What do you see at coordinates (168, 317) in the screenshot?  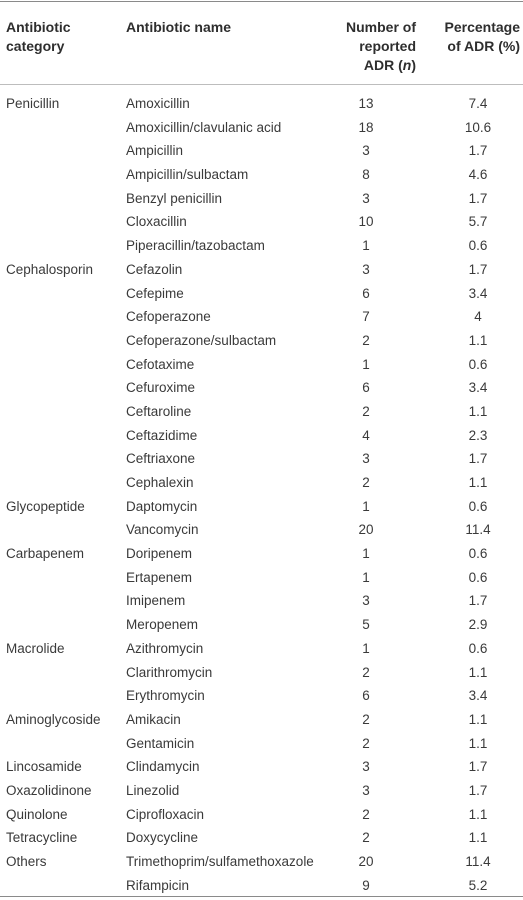 I see `row-antibiotic-name: Cefoperazone` at bounding box center [168, 317].